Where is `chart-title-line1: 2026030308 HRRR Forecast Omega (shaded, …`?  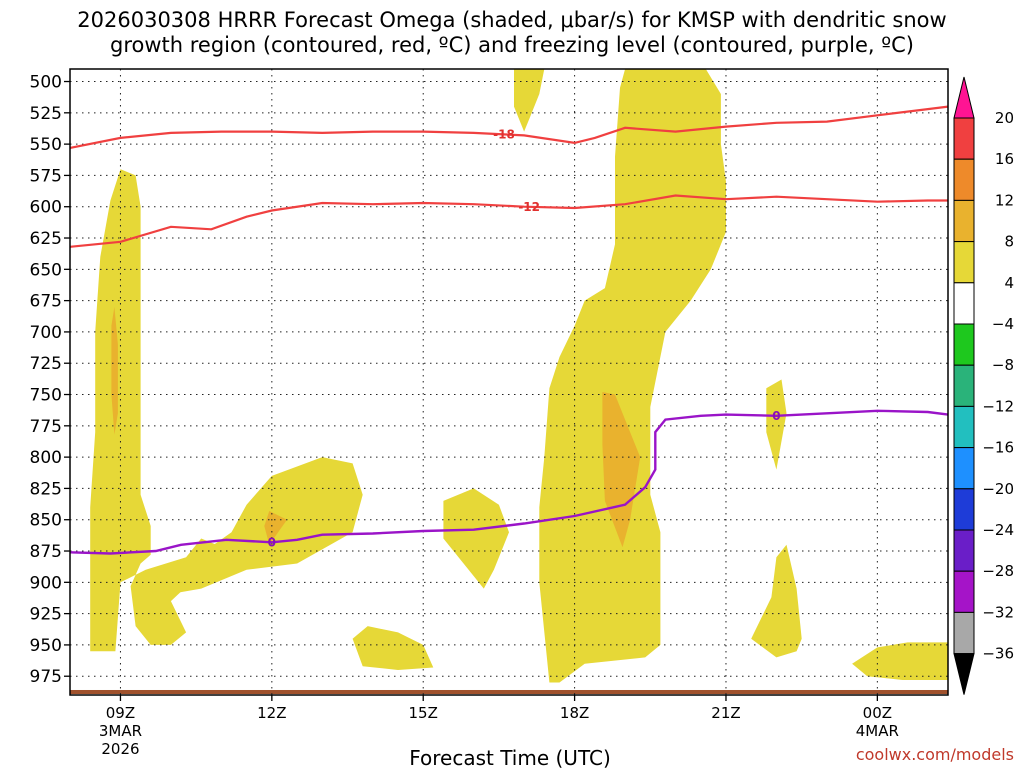 chart-title-line1: 2026030308 HRRR Forecast Omega (shaded, … is located at coordinates (511, 20).